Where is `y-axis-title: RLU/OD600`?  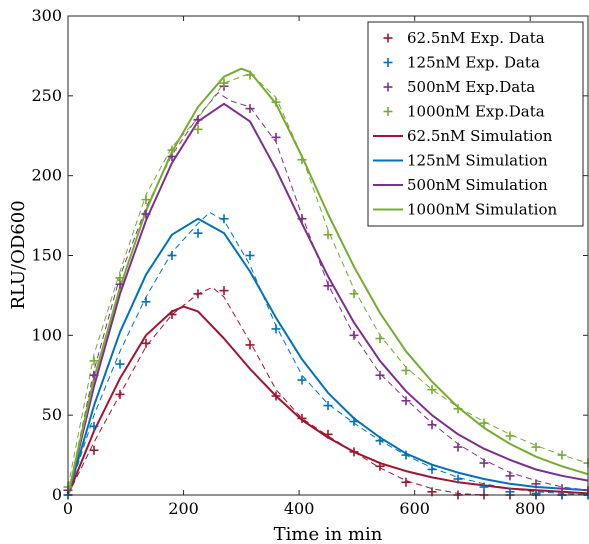
y-axis-title: RLU/OD600 is located at coordinates (18, 254).